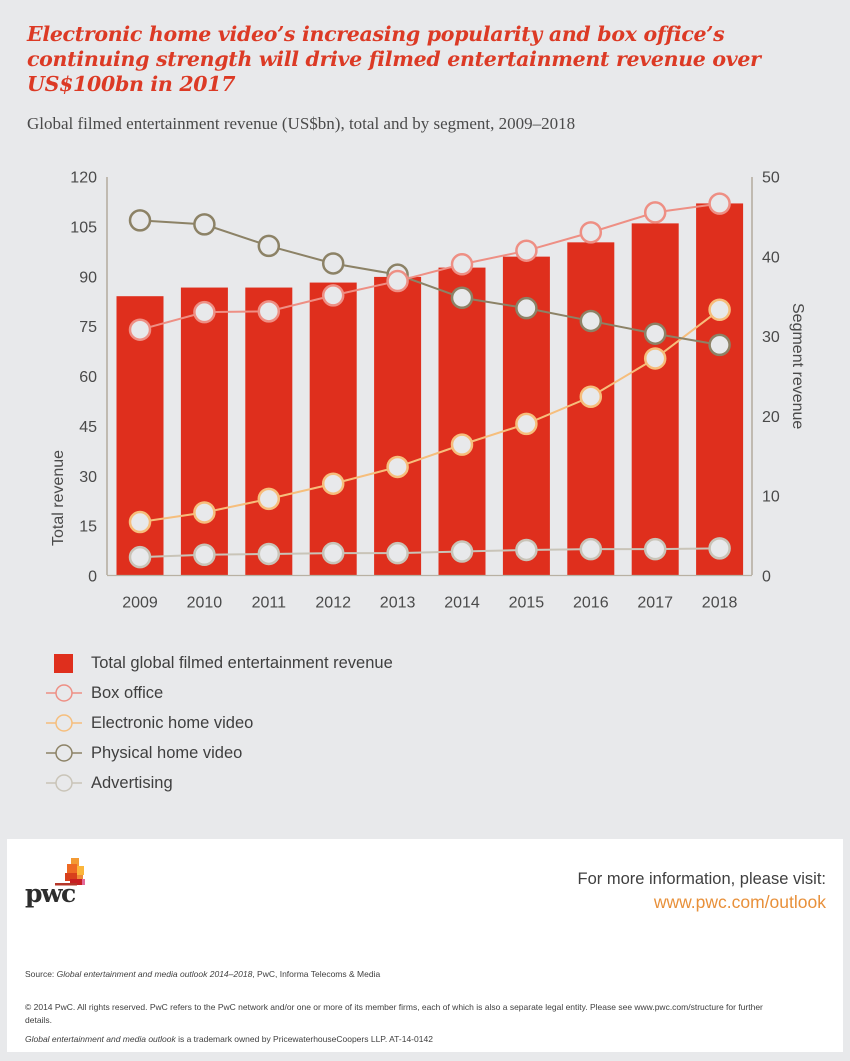  I want to click on point-advertising-2009, so click(140, 557).